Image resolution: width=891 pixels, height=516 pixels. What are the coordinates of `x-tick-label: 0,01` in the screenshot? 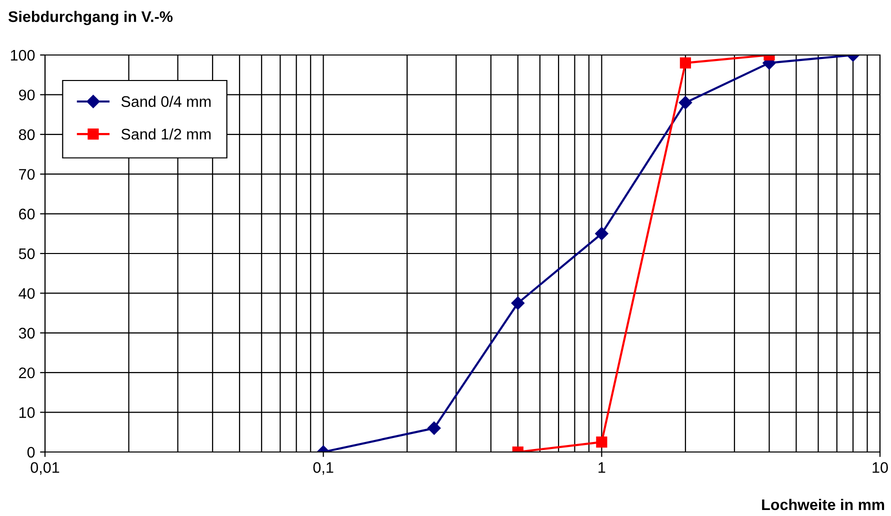 It's located at (45, 468).